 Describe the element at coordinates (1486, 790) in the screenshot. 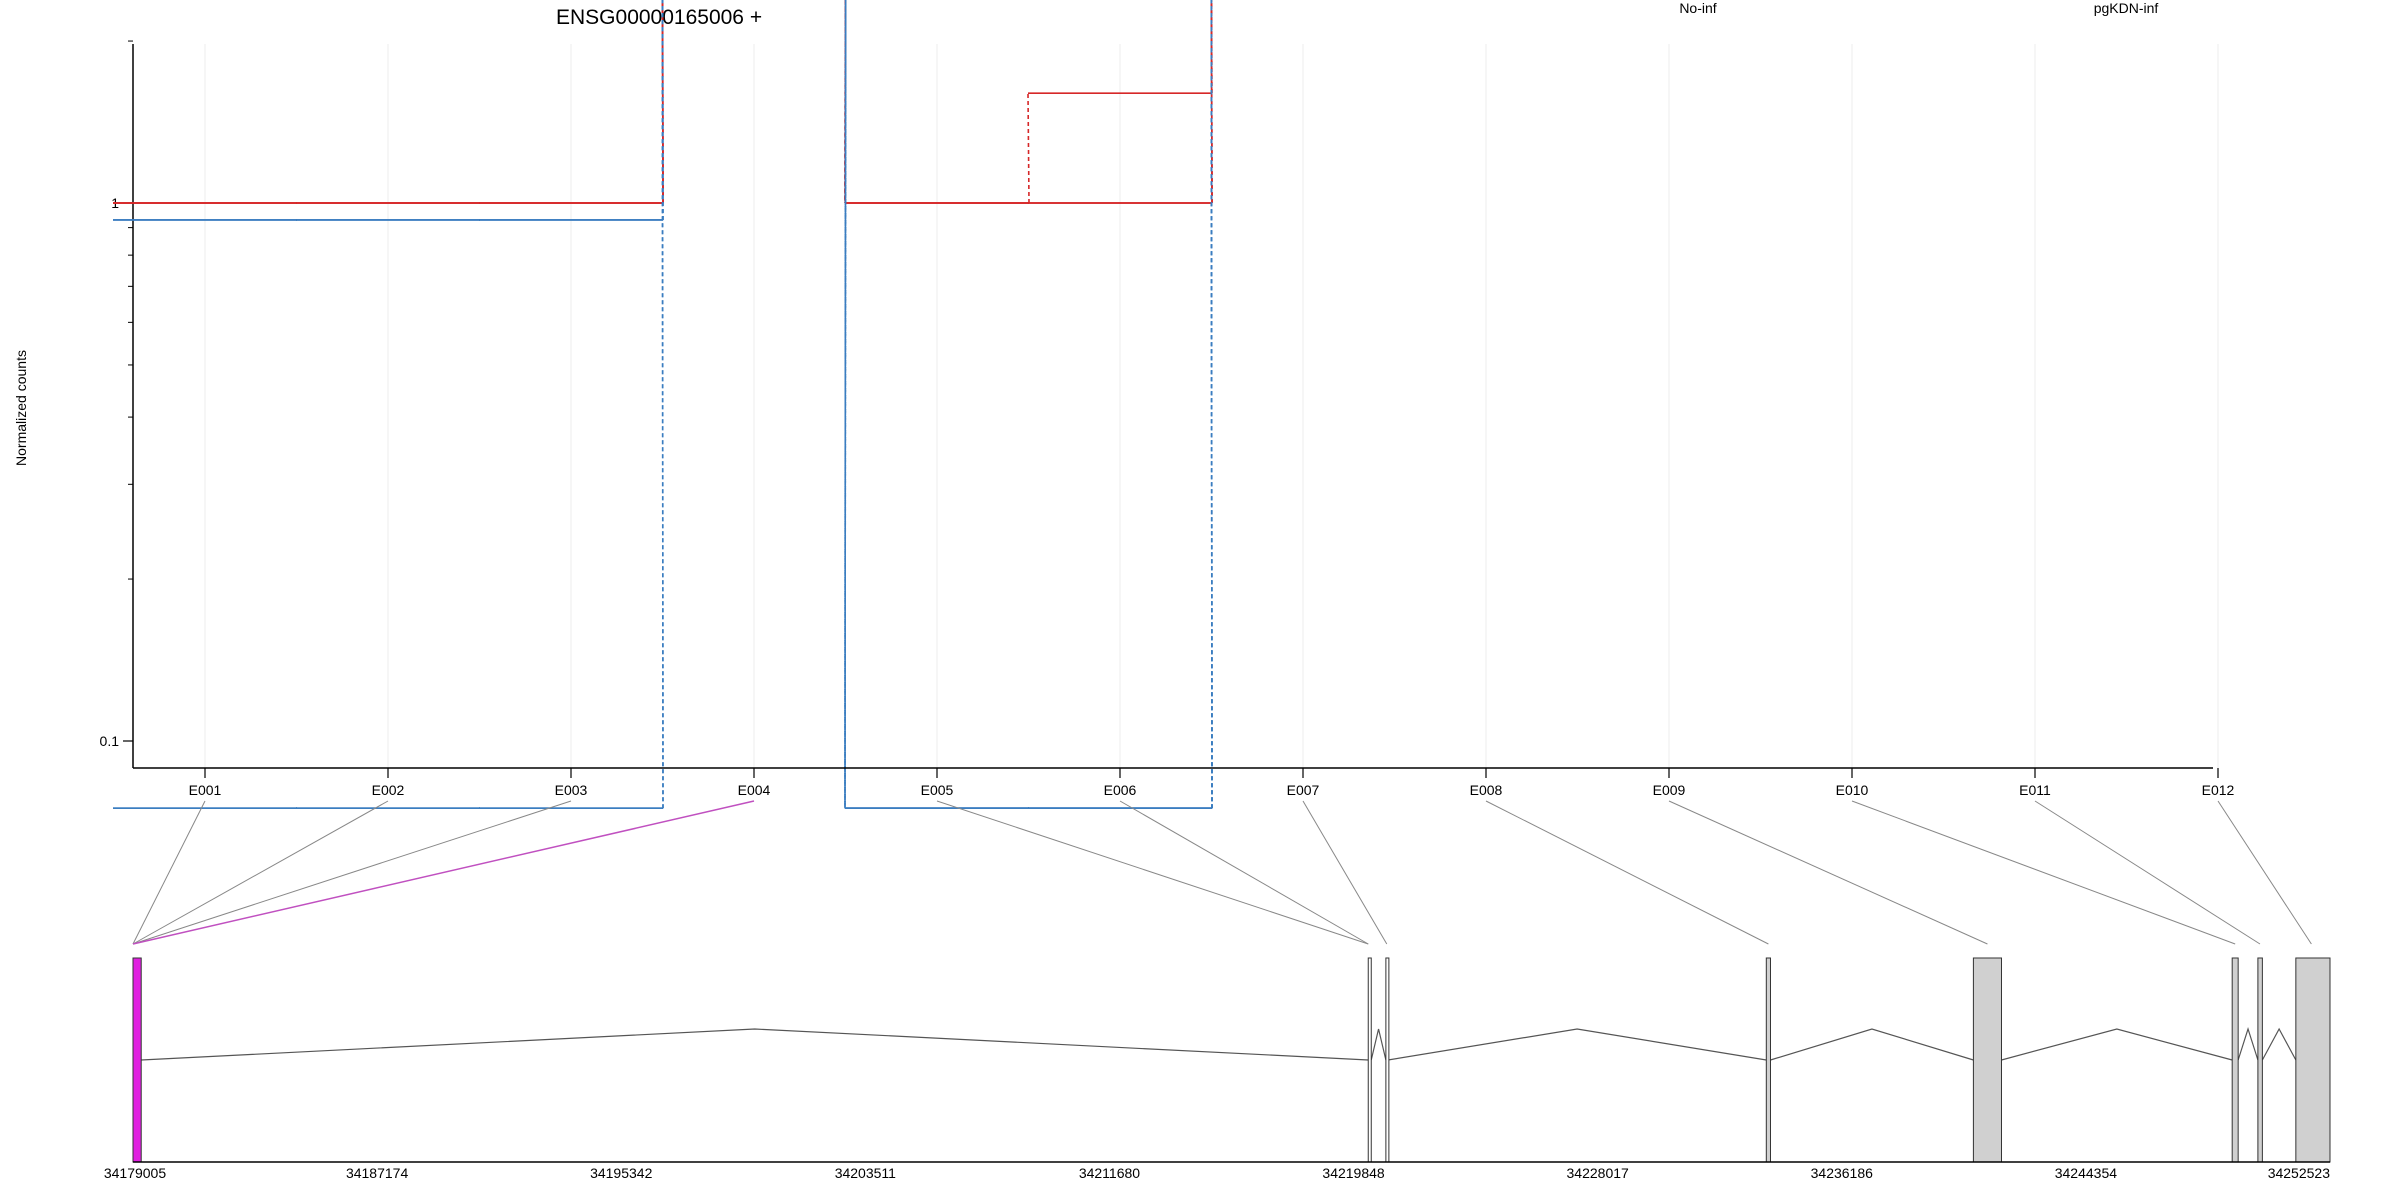

I see `x-tick-label-e008: E008` at that location.